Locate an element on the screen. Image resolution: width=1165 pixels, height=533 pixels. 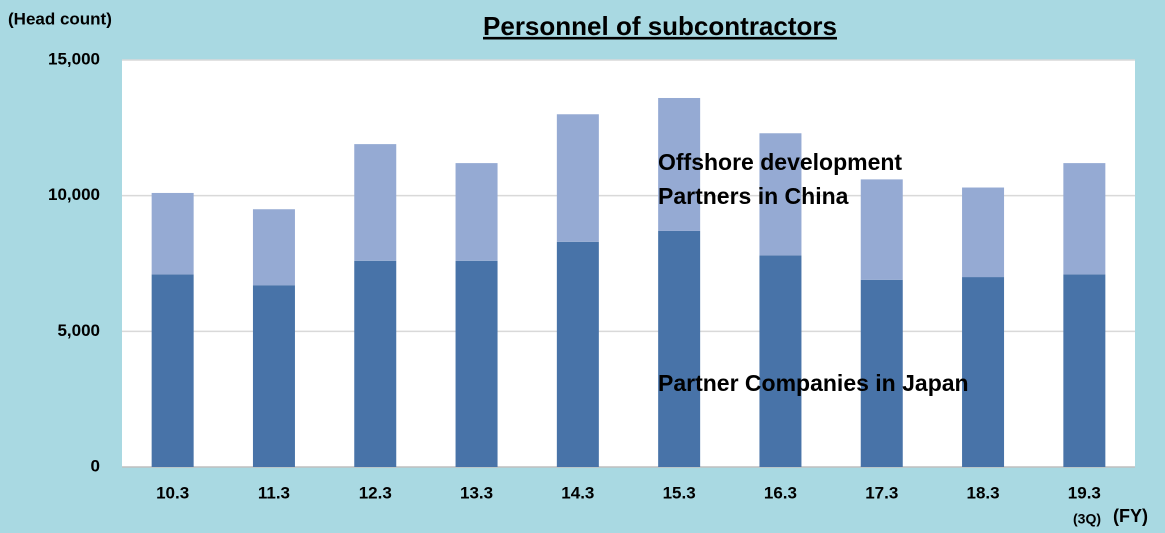
x-tick-label: 19.3 is located at coordinates (1084, 492).